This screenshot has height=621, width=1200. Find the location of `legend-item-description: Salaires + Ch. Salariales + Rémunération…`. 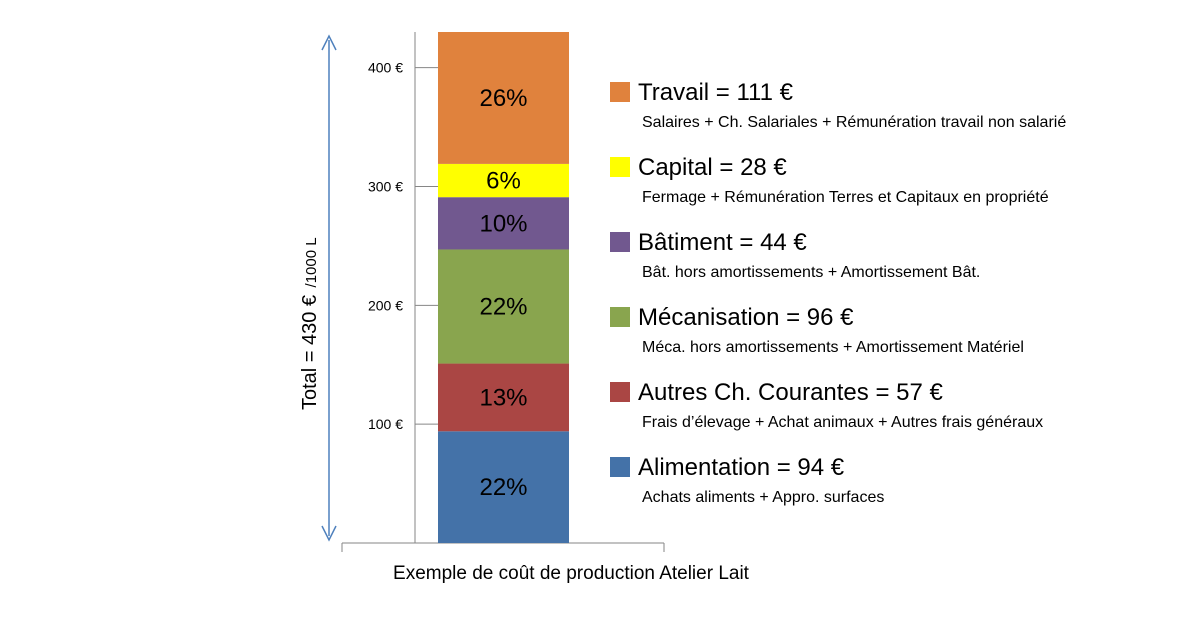

legend-item-description: Salaires + Ch. Salariales + Rémunération… is located at coordinates (854, 122).